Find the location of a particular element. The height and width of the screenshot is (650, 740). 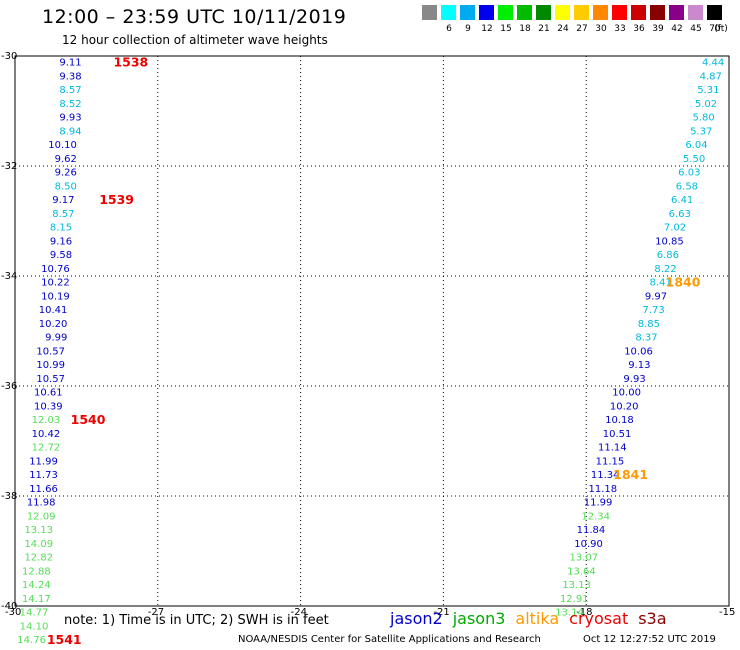

wave-height-value: 6.03 is located at coordinates (689, 173).